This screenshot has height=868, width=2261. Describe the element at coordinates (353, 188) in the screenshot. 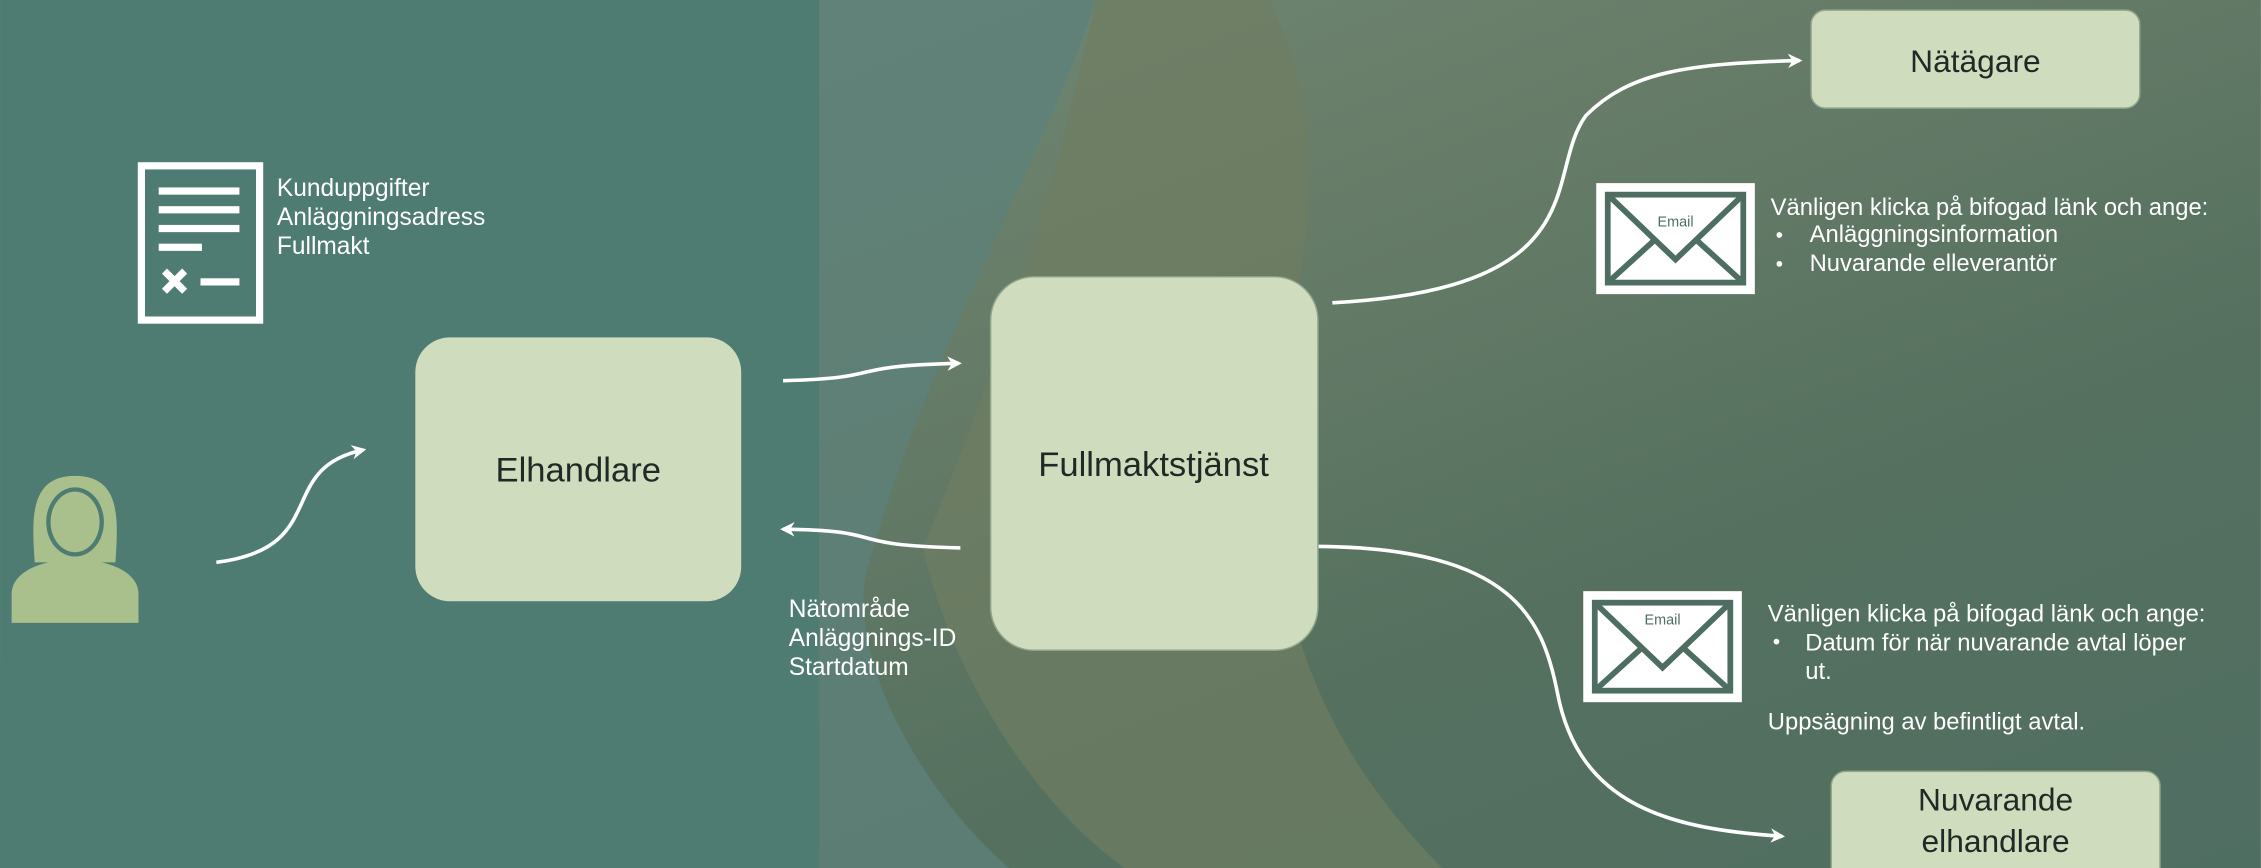

I see `document-line: Kunduppgifter` at that location.